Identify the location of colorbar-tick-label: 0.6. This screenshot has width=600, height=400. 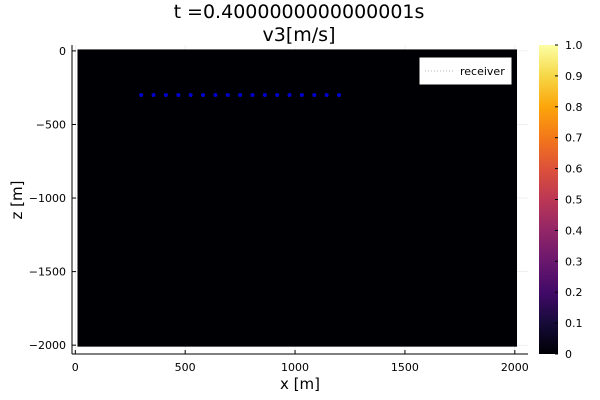
(574, 169).